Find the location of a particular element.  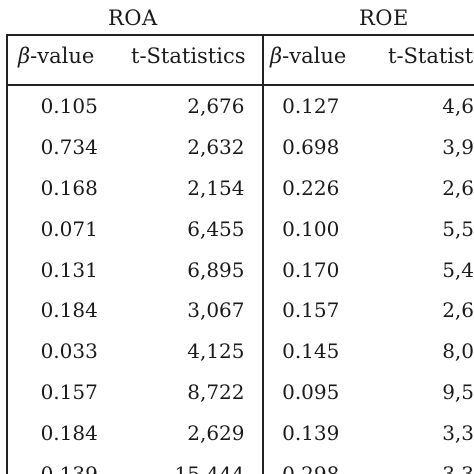

table-row: 0.033 4,125 0.145 8,0 is located at coordinates (237, 351).